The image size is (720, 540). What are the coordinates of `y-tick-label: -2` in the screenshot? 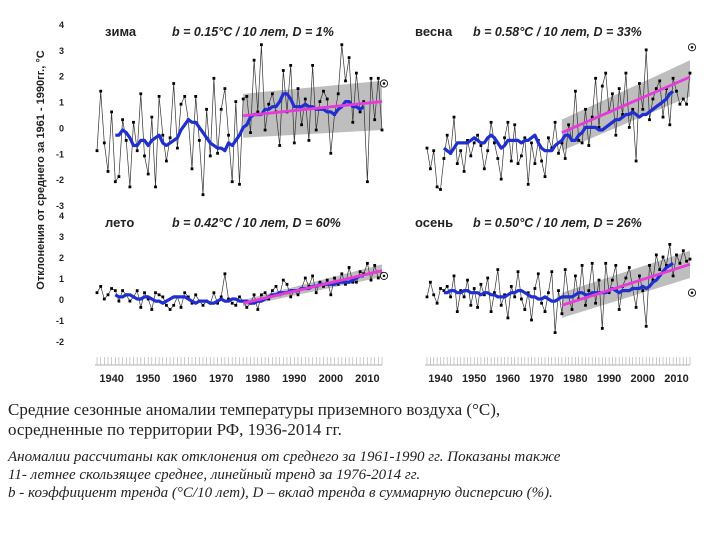 It's located at (60, 180).